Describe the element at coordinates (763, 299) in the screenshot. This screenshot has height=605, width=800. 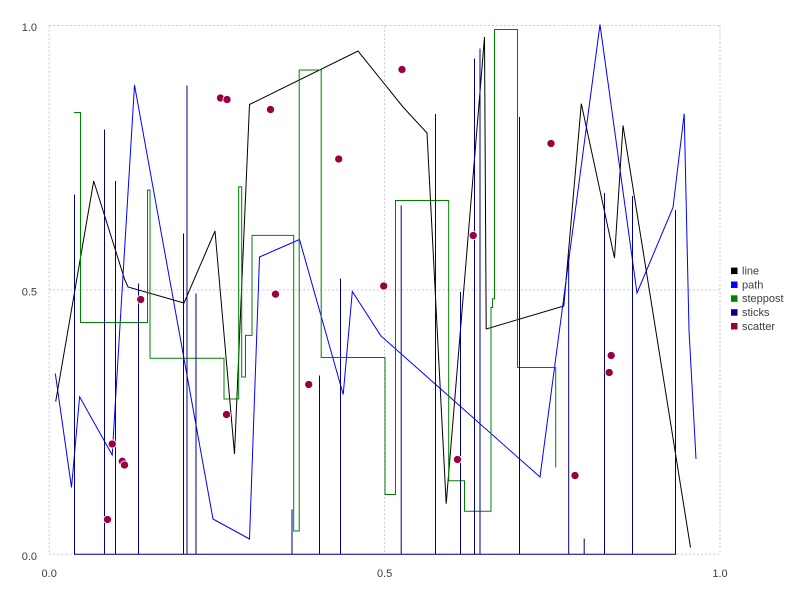
I see `svg-text: steppost` at that location.